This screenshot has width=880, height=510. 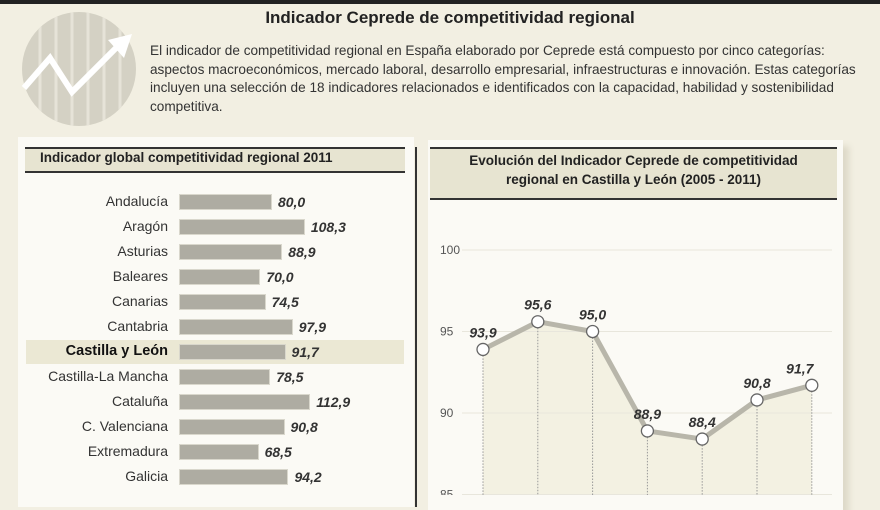 What do you see at coordinates (592, 315) in the screenshot?
I see `data-label: 95,0` at bounding box center [592, 315].